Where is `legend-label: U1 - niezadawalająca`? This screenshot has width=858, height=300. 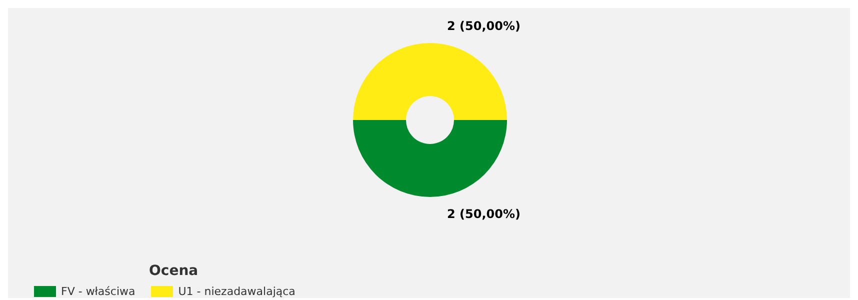 legend-label: U1 - niezadawalająca is located at coordinates (237, 291).